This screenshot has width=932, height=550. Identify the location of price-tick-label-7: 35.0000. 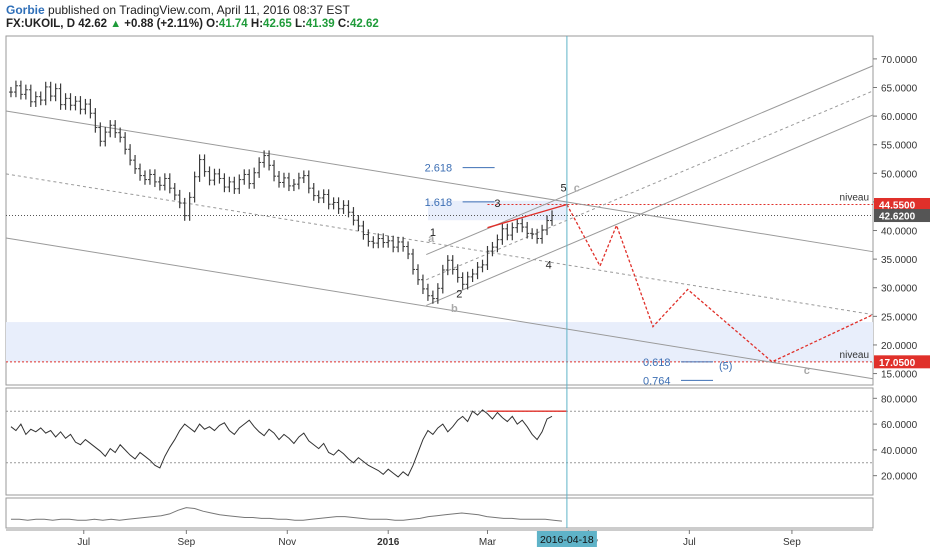
(899, 260).